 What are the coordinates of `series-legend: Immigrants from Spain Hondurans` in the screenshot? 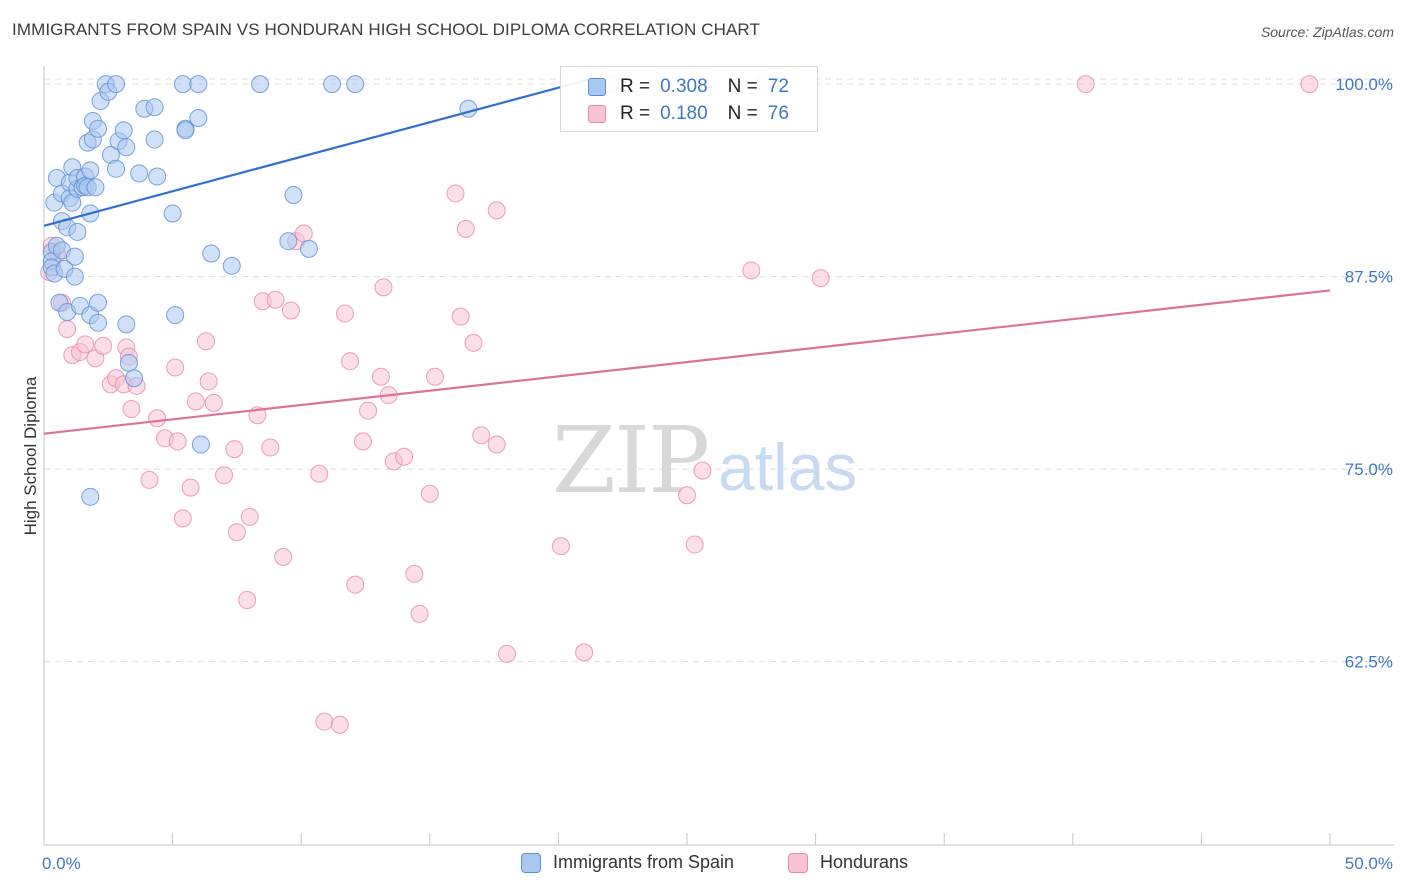 It's located at (703, 865).